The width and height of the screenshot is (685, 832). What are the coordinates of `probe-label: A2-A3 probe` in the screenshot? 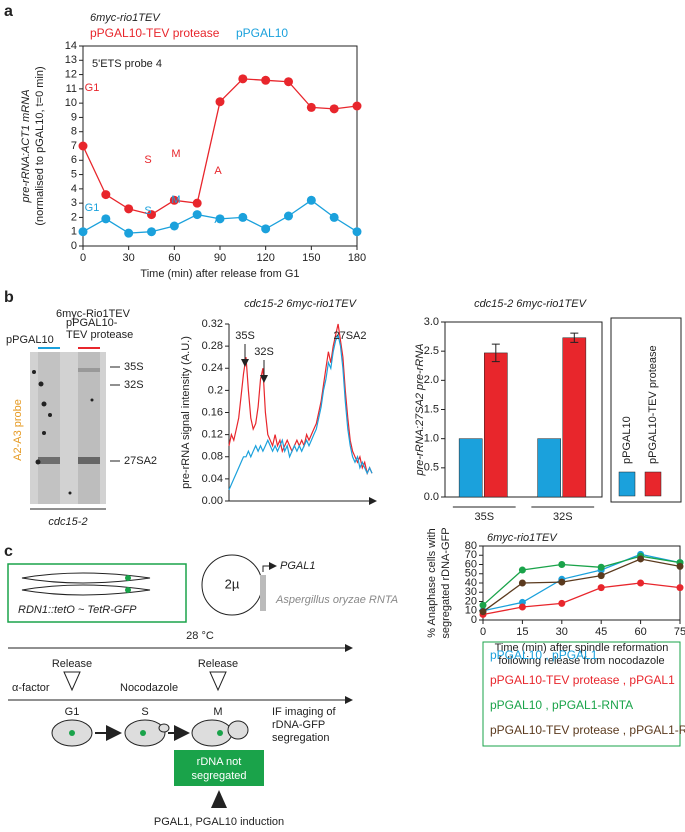 It's located at (18, 430).